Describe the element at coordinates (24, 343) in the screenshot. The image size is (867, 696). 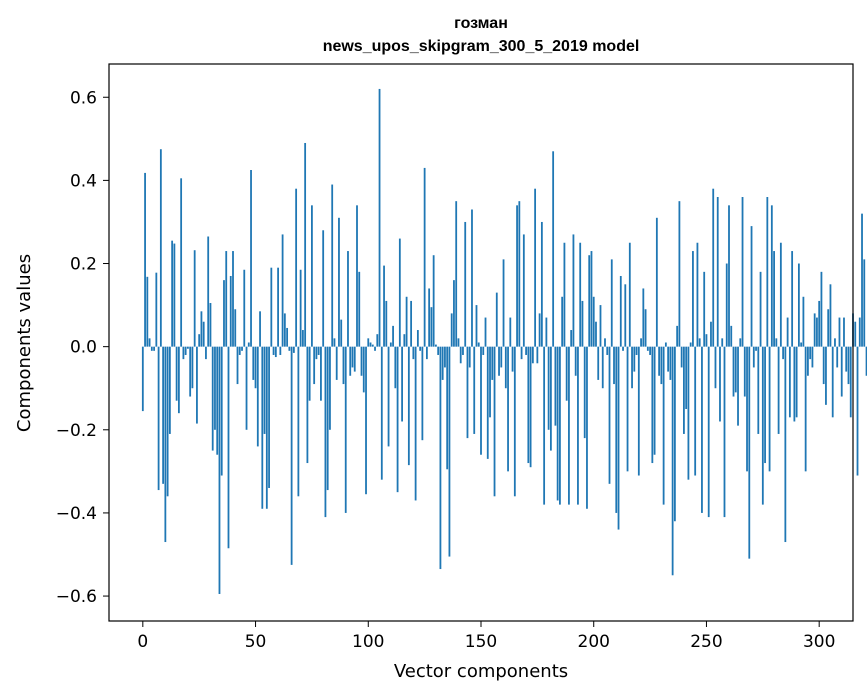
I see `y-axis-label: Components values` at that location.